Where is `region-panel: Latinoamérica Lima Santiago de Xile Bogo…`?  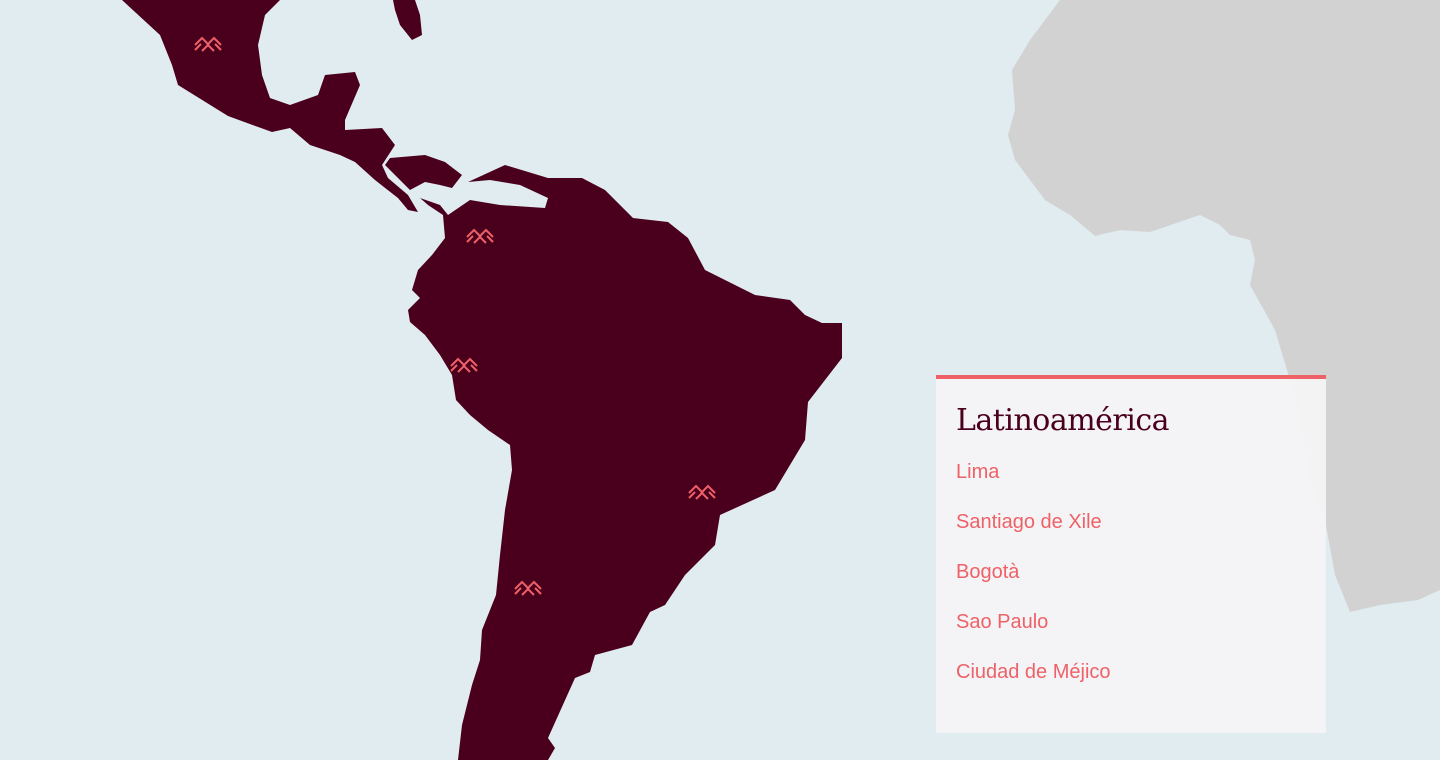
region-panel: Latinoamérica Lima Santiago de Xile Bogo… is located at coordinates (1131, 554).